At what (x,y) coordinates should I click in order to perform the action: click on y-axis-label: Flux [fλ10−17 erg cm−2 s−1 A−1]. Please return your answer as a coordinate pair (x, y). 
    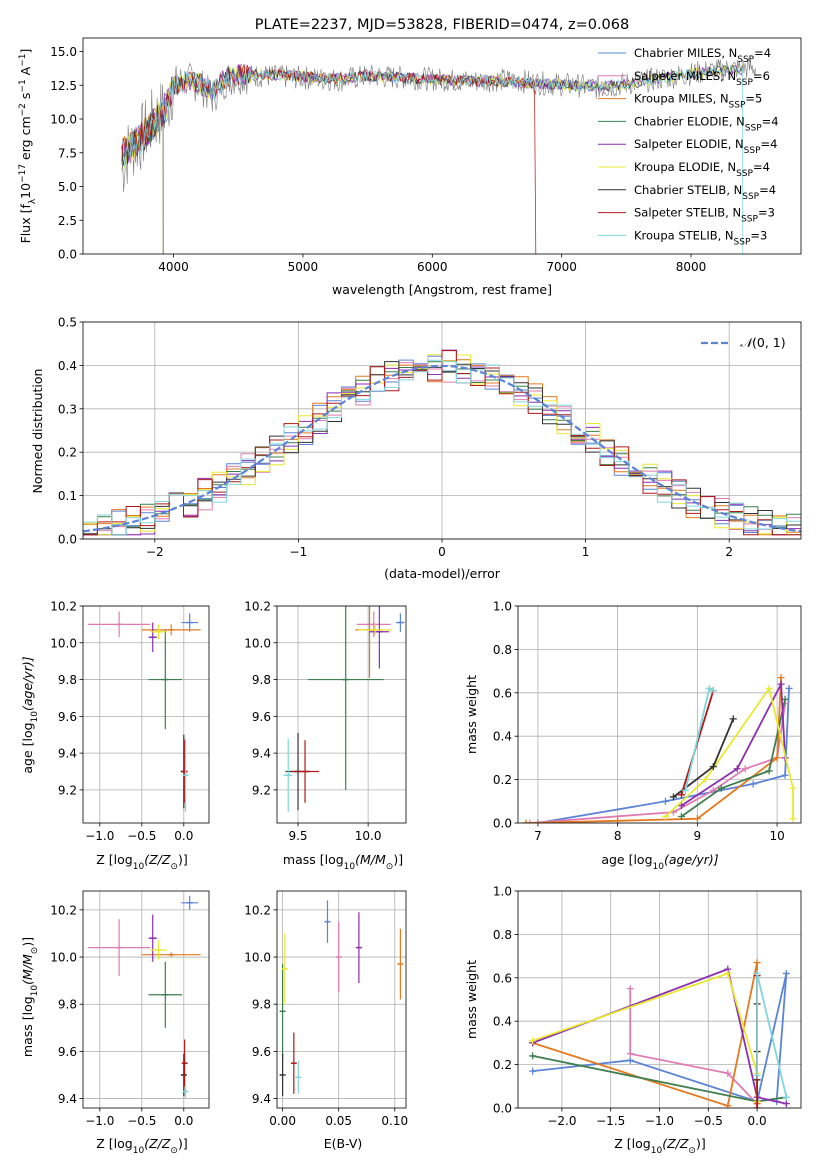
    Looking at the image, I should click on (28, 146).